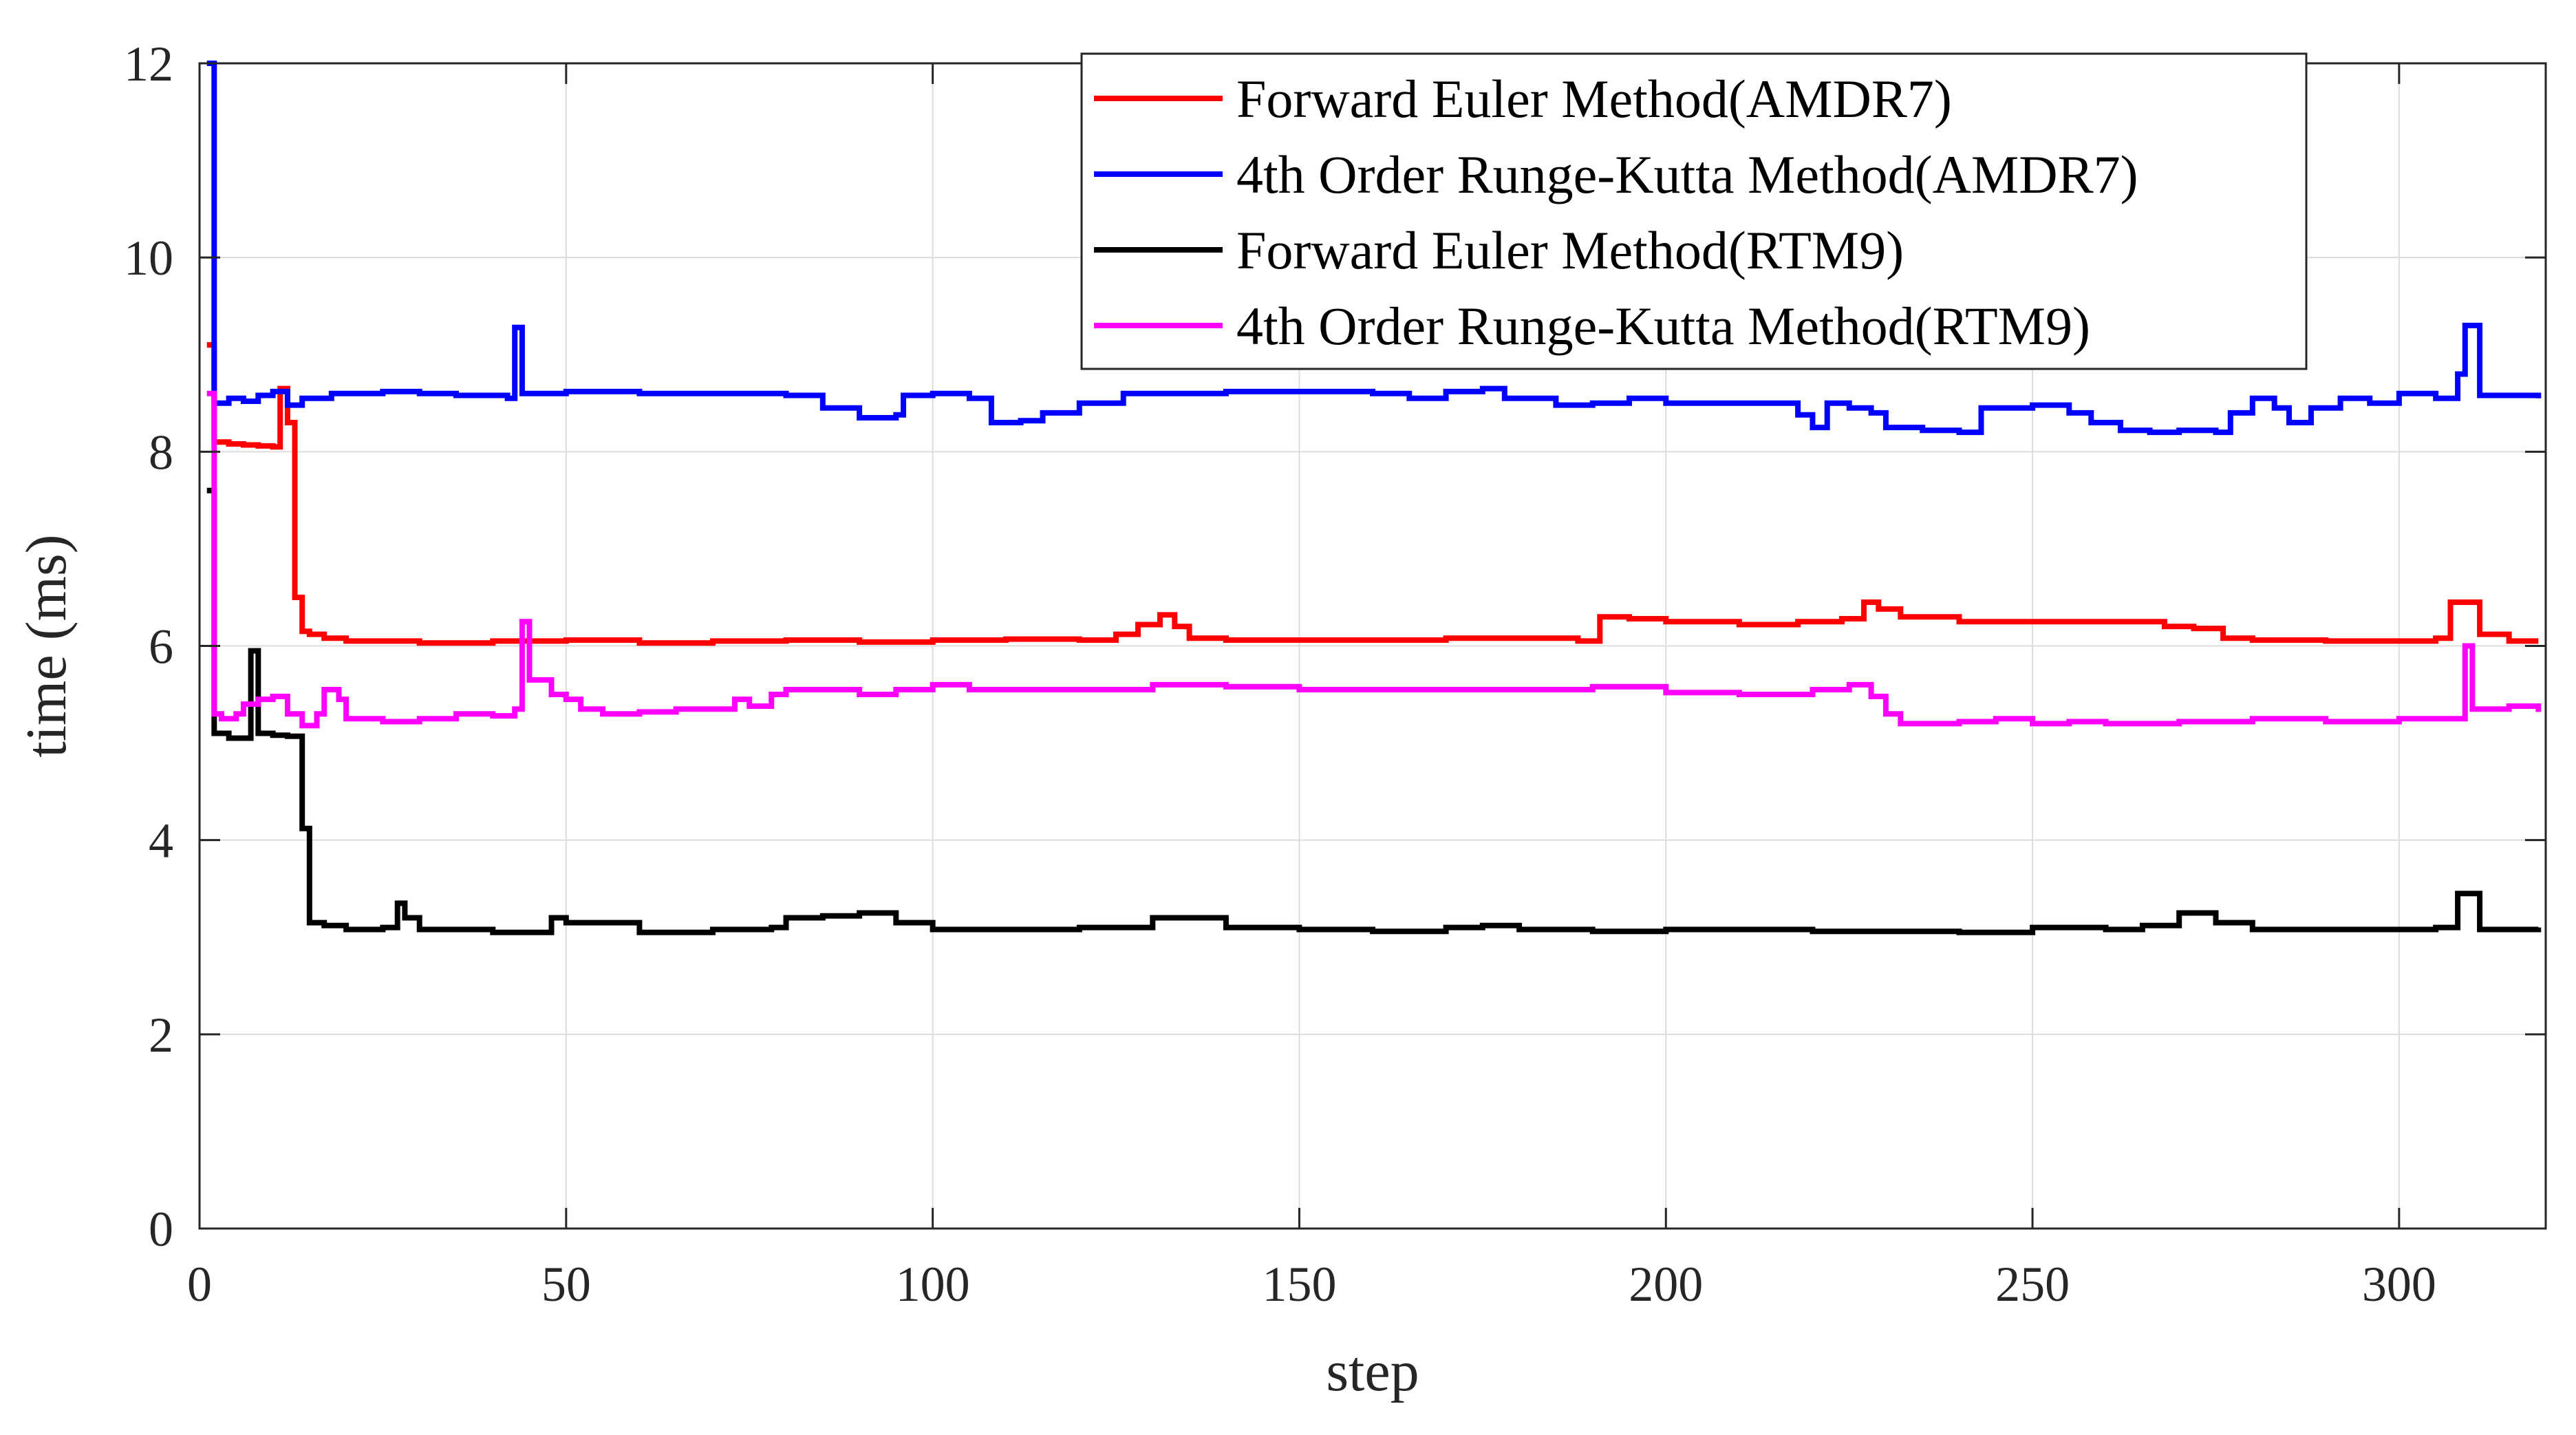 Image resolution: width=2576 pixels, height=1435 pixels. What do you see at coordinates (933, 1285) in the screenshot?
I see `x-tick-label: 100` at bounding box center [933, 1285].